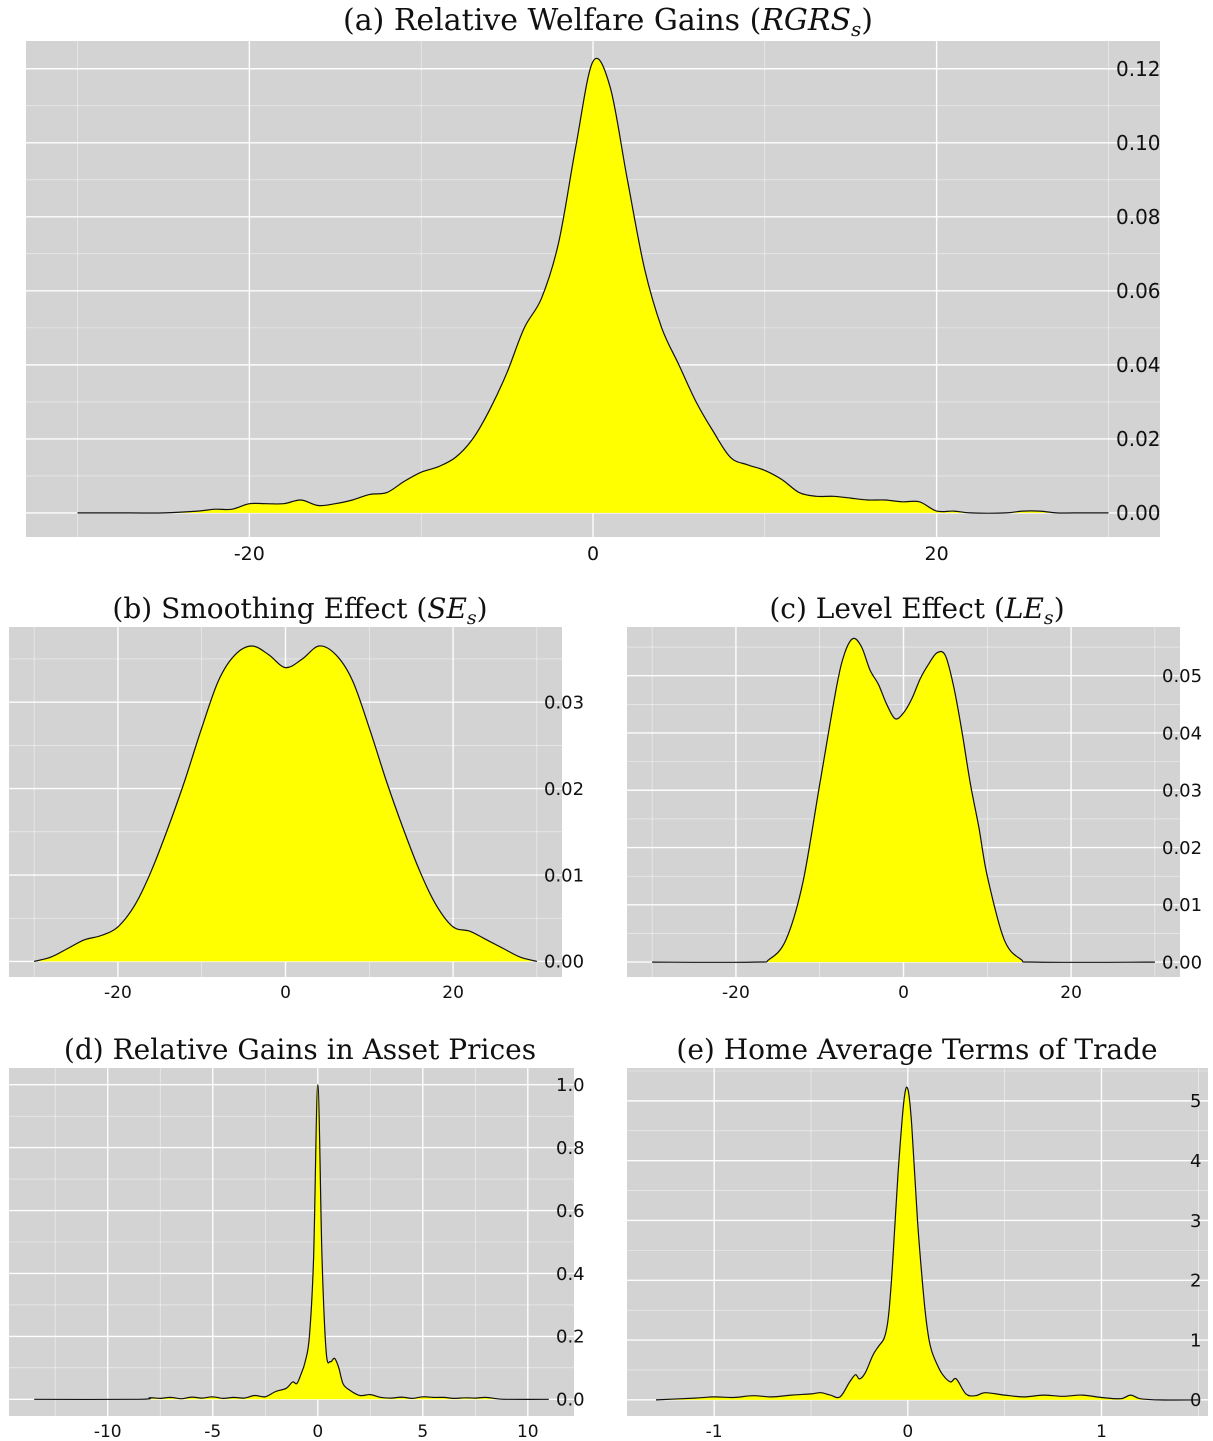 The height and width of the screenshot is (1441, 1213). What do you see at coordinates (570, 1274) in the screenshot?
I see `y-tick-label: 0.4` at bounding box center [570, 1274].